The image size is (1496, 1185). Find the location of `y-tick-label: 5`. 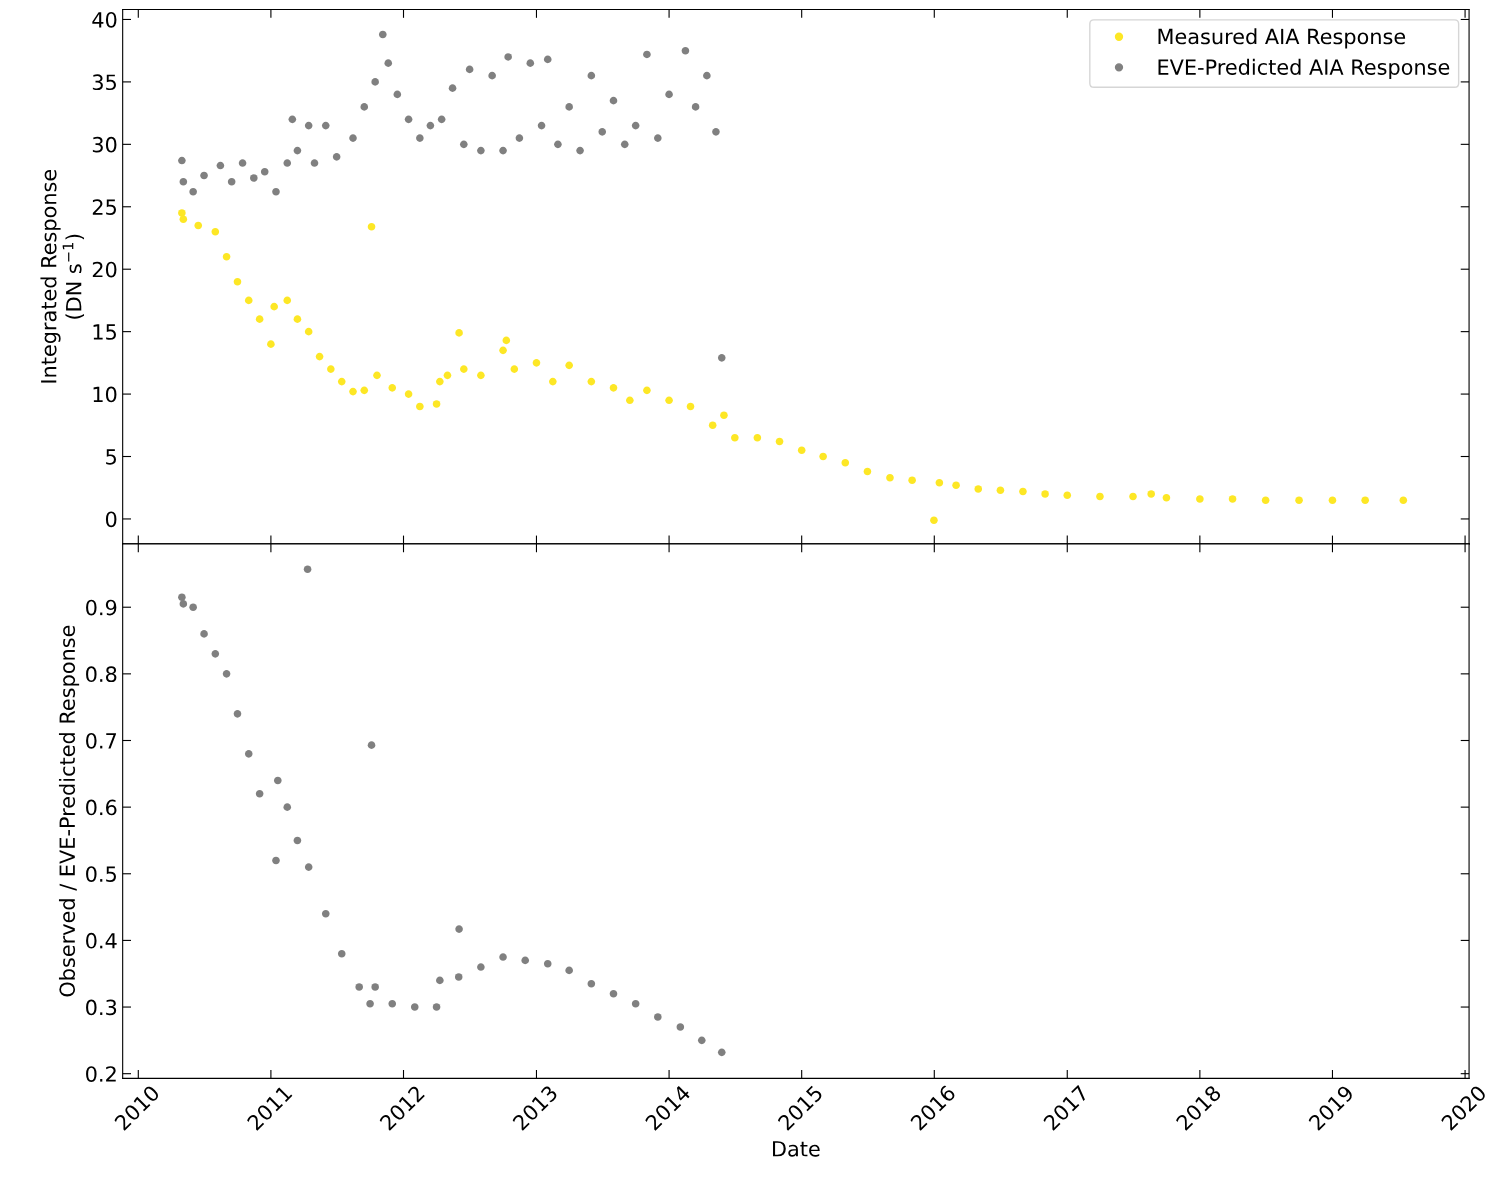

y-tick-label: 5 is located at coordinates (111, 457).